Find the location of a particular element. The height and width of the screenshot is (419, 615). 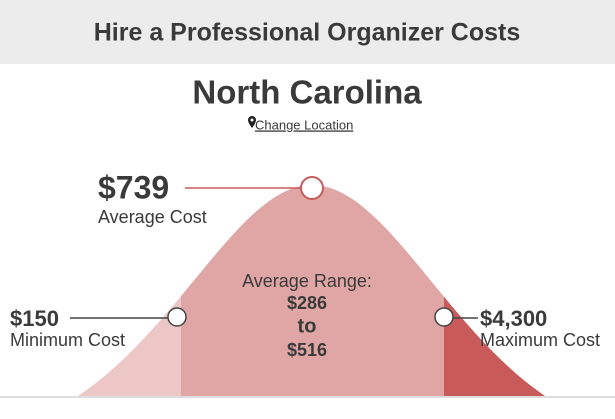

average-label: Average Cost is located at coordinates (152, 217).